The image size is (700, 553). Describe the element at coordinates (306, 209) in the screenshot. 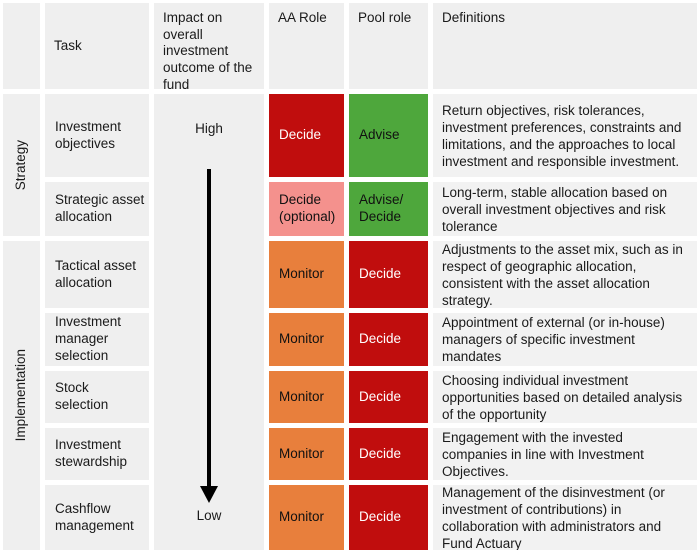

I see `aa-role-cell: Decide (optional)` at that location.